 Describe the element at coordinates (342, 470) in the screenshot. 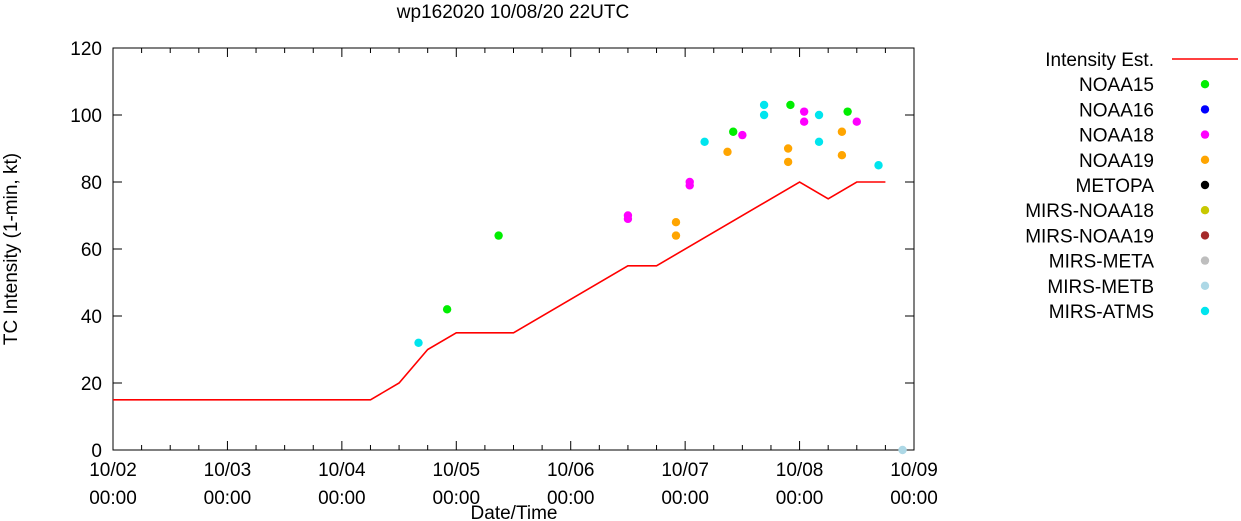

I see `x-tick-label-date: 10/04` at that location.